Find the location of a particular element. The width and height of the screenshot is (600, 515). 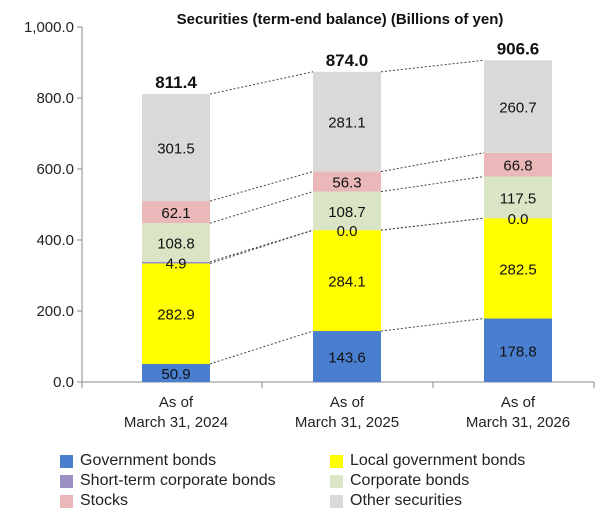

legend-item: Government bonds is located at coordinates (138, 461).